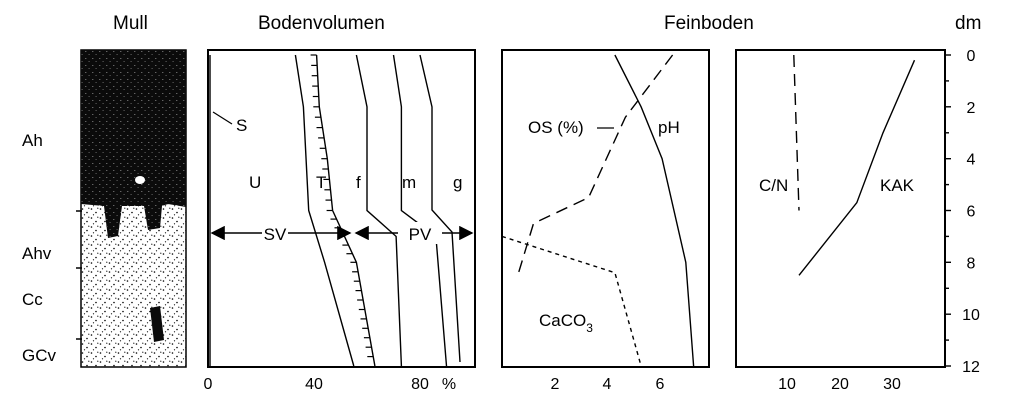 The height and width of the screenshot is (409, 1024). What do you see at coordinates (32, 140) in the screenshot?
I see `horizon-ah: Ah` at bounding box center [32, 140].